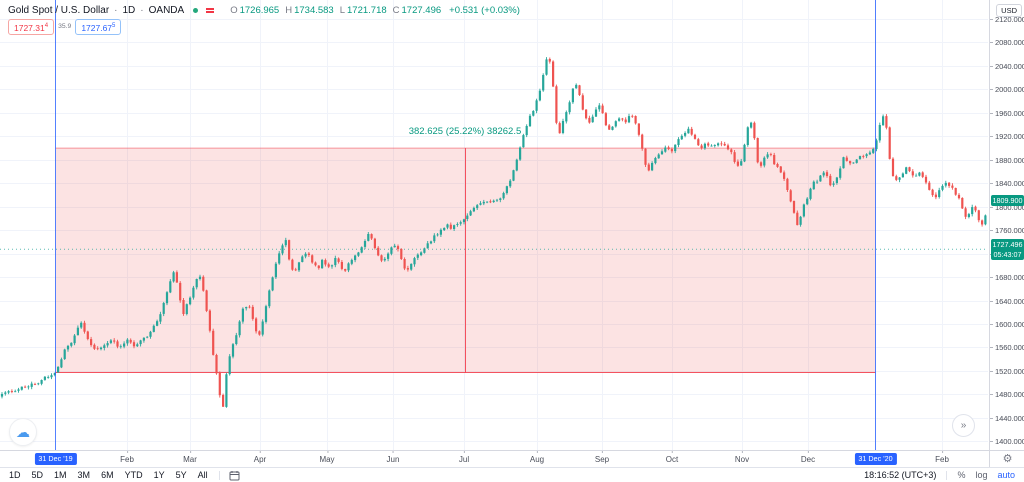 The image size is (1024, 482). What do you see at coordinates (1007, 66) in the screenshot?
I see `price-tick-label: 2040.000` at bounding box center [1007, 66].